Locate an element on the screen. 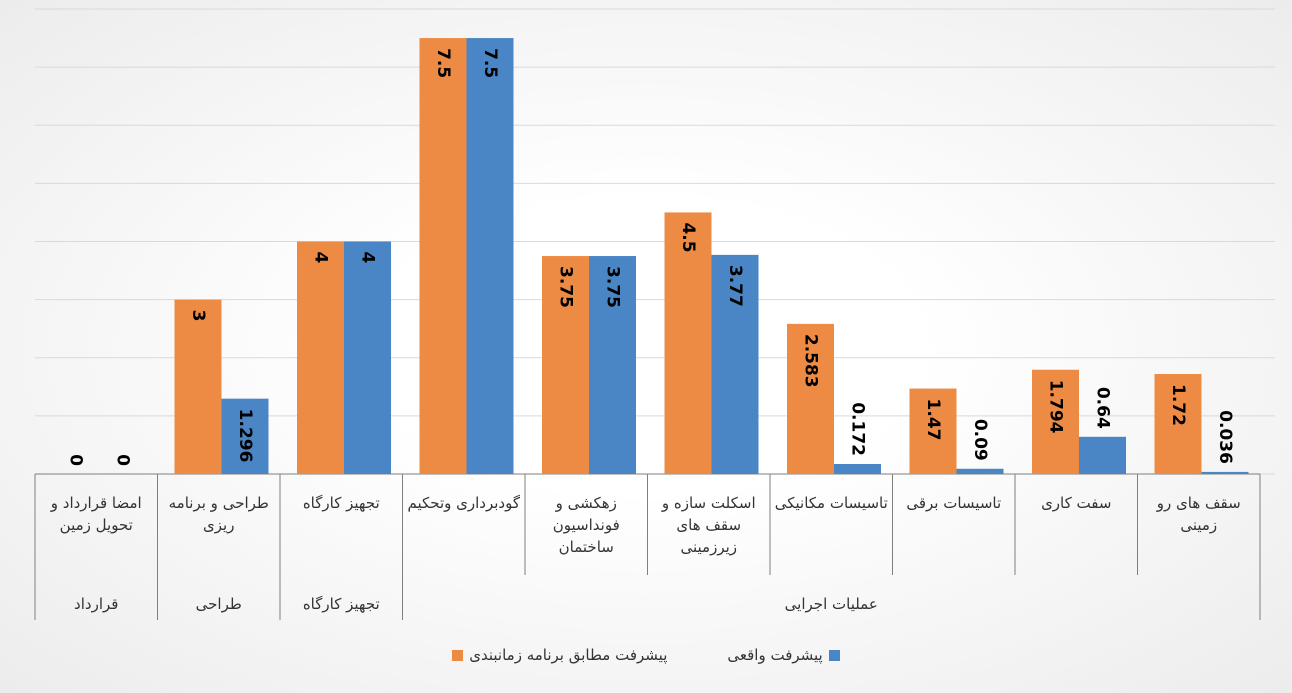  legend-item: پیشرفت مطابق برنامه زمانبندی is located at coordinates (559, 655).